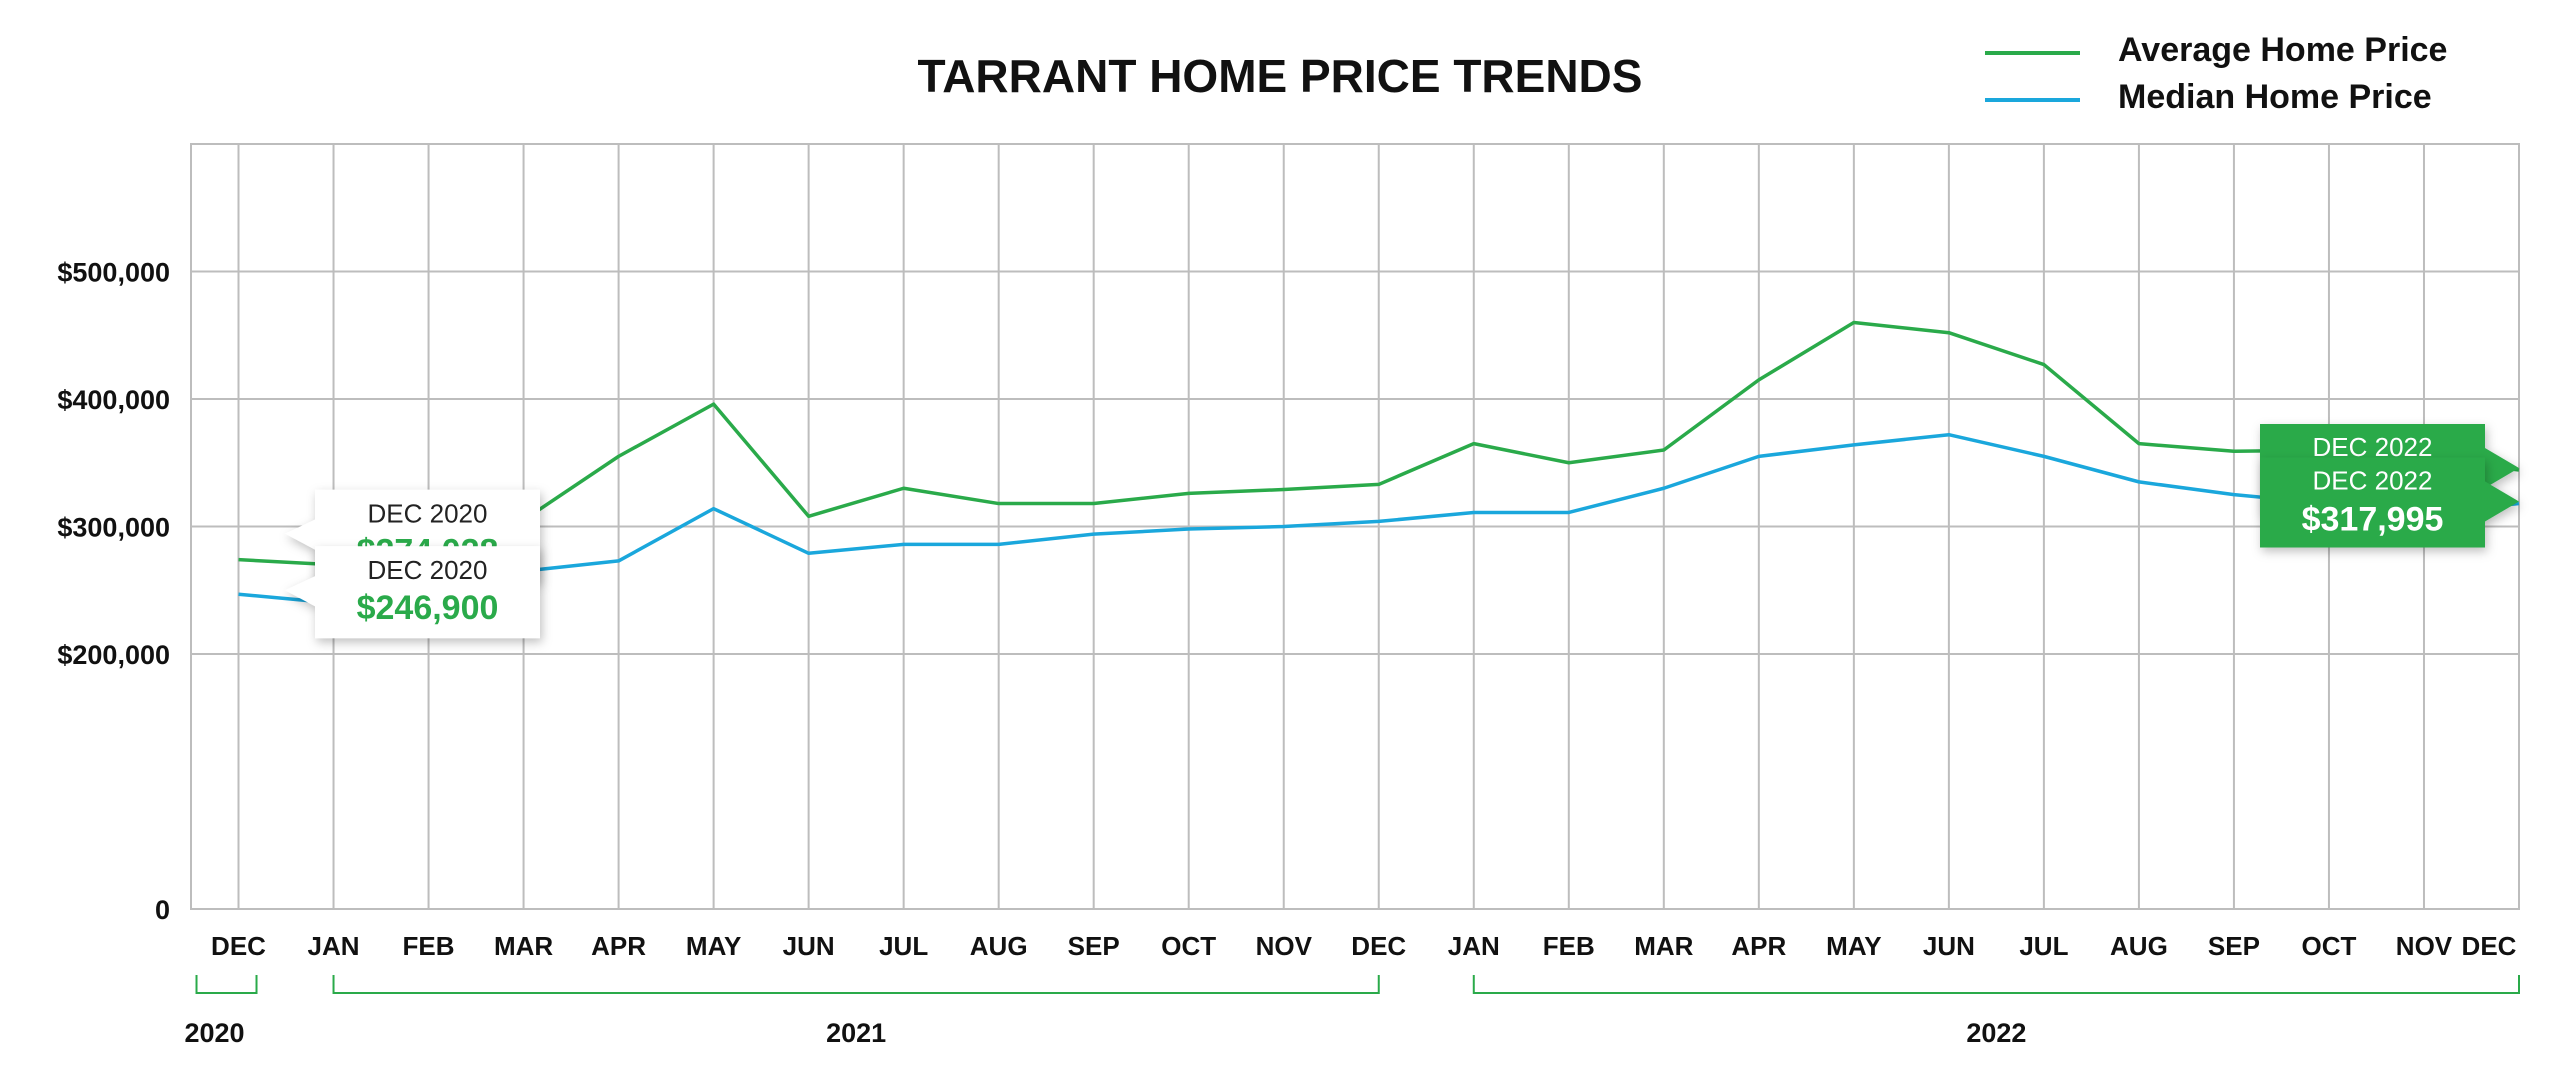 This screenshot has height=1067, width=2560. What do you see at coordinates (2282, 50) in the screenshot?
I see `legend-label: Average Home Price` at bounding box center [2282, 50].